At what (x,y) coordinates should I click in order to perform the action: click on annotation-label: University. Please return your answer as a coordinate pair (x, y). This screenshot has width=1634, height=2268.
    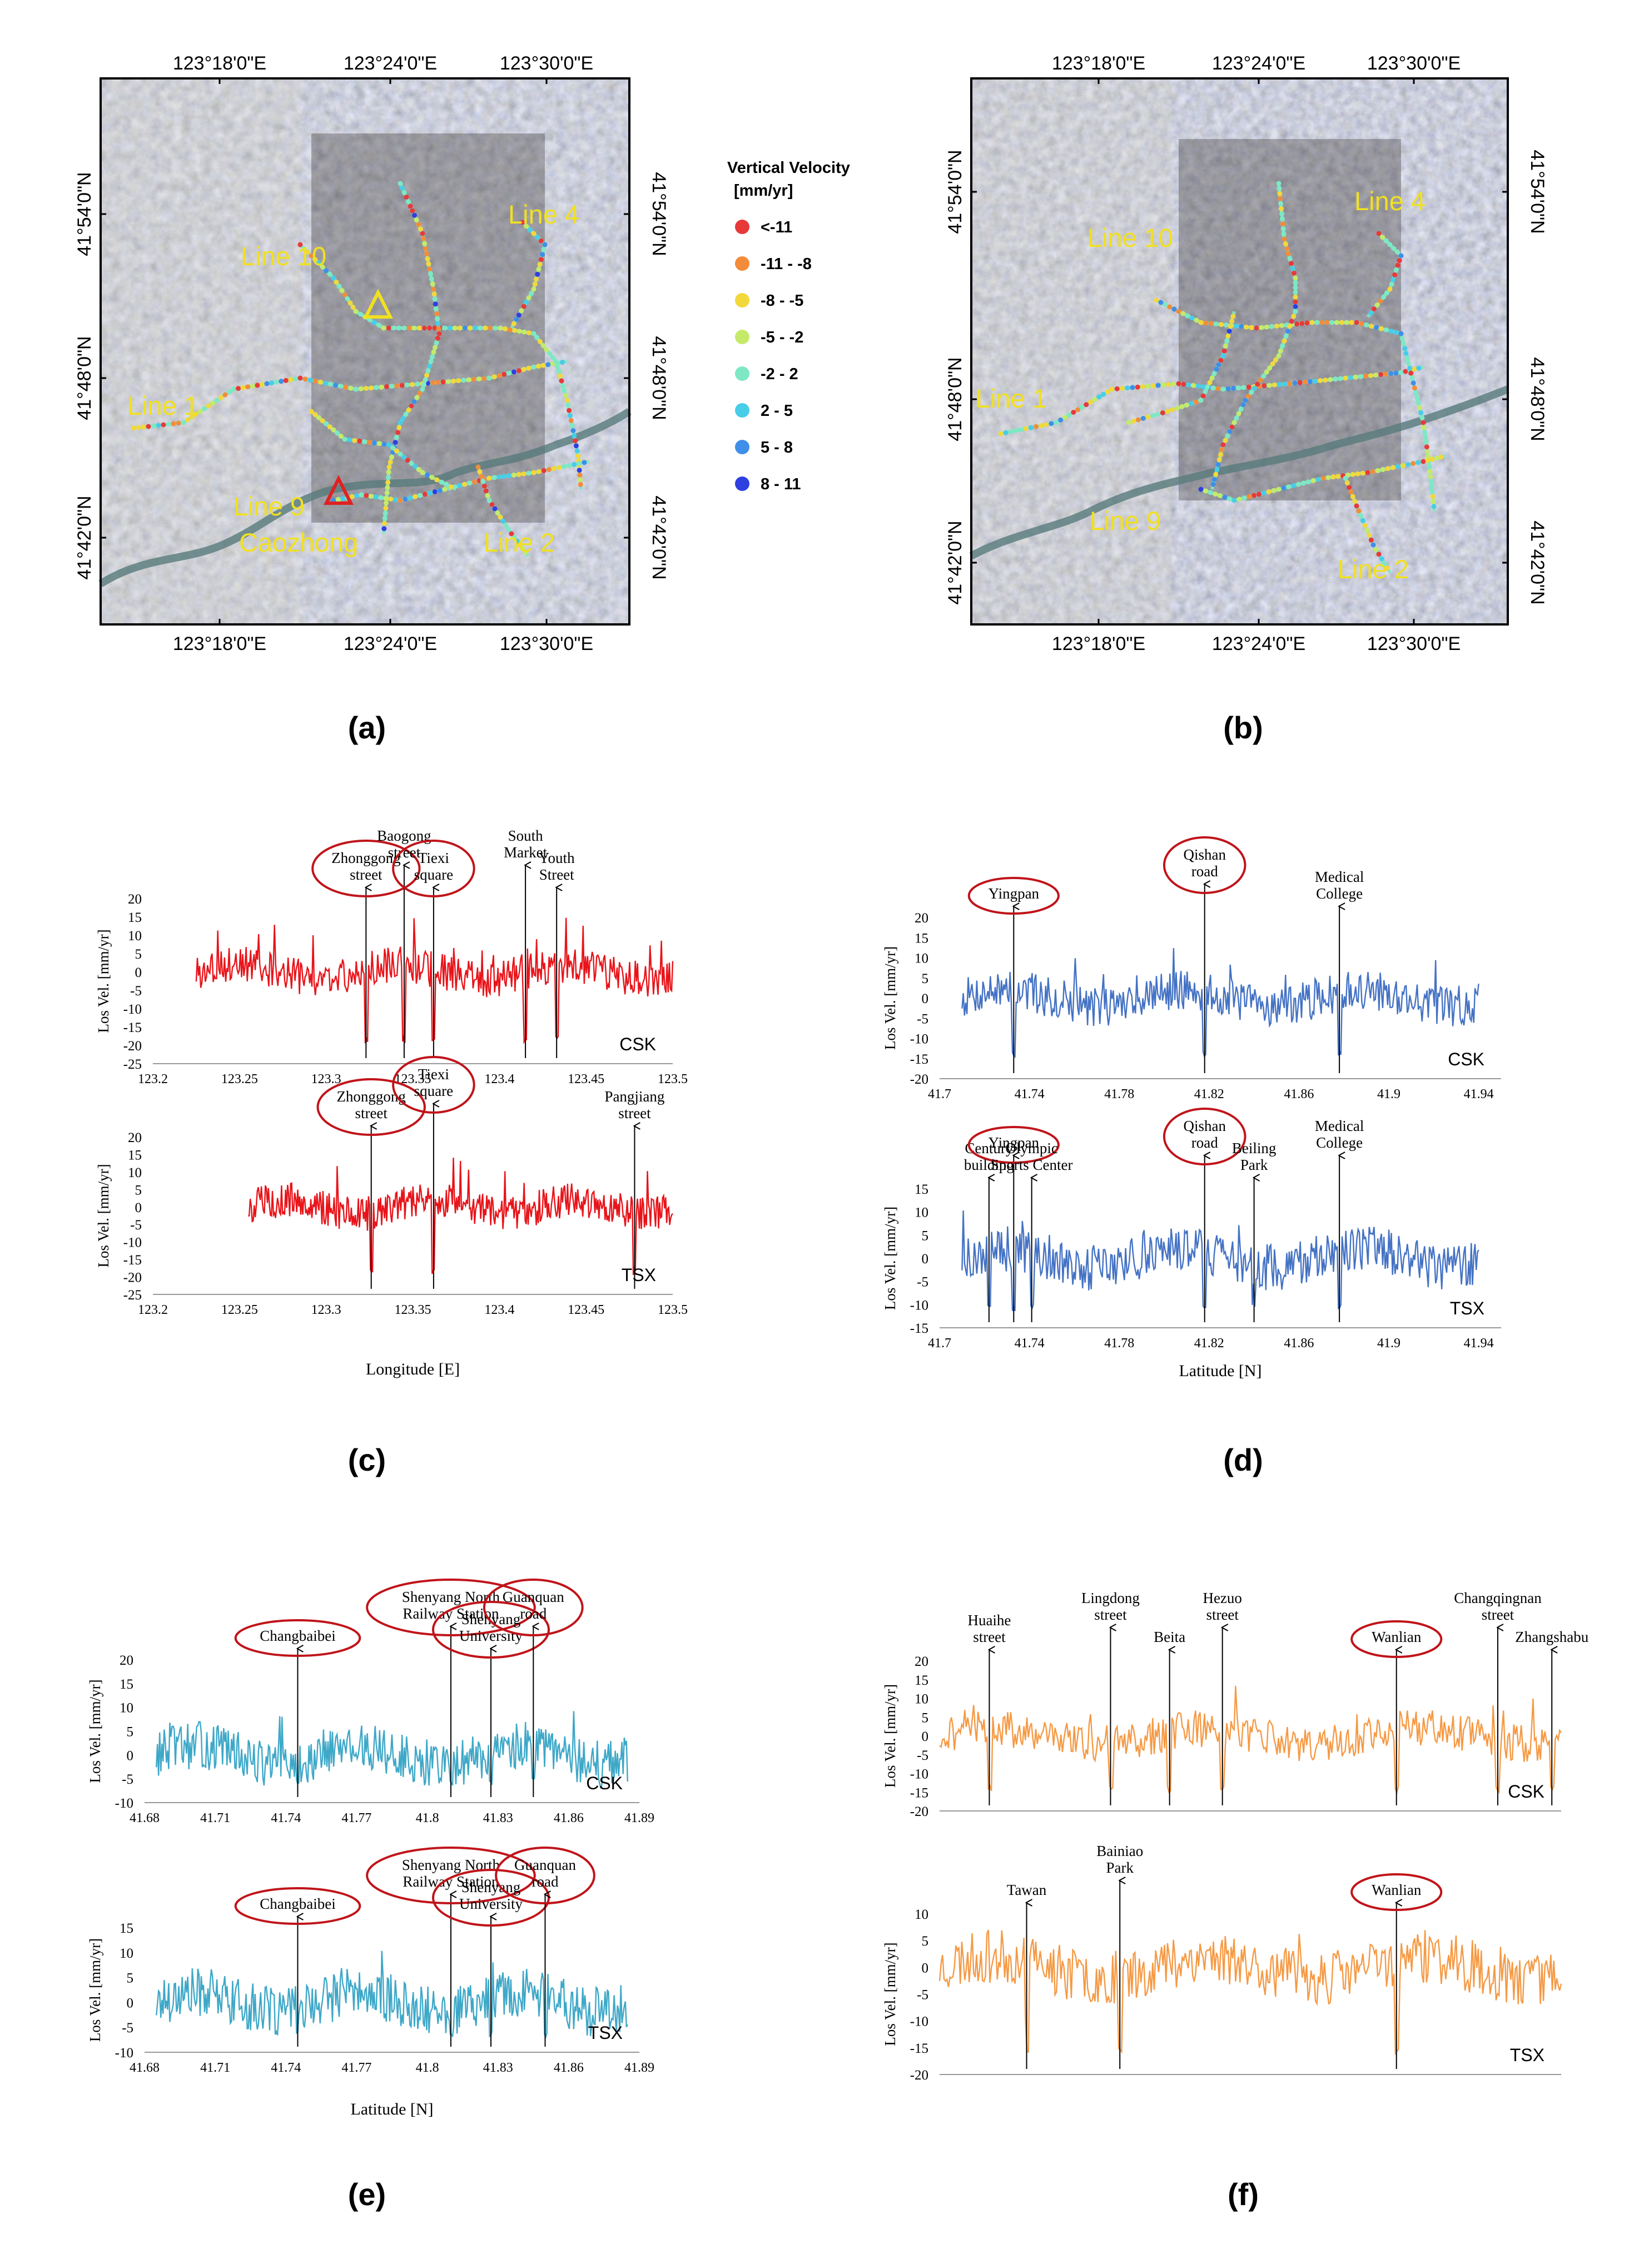
    Looking at the image, I should click on (491, 1635).